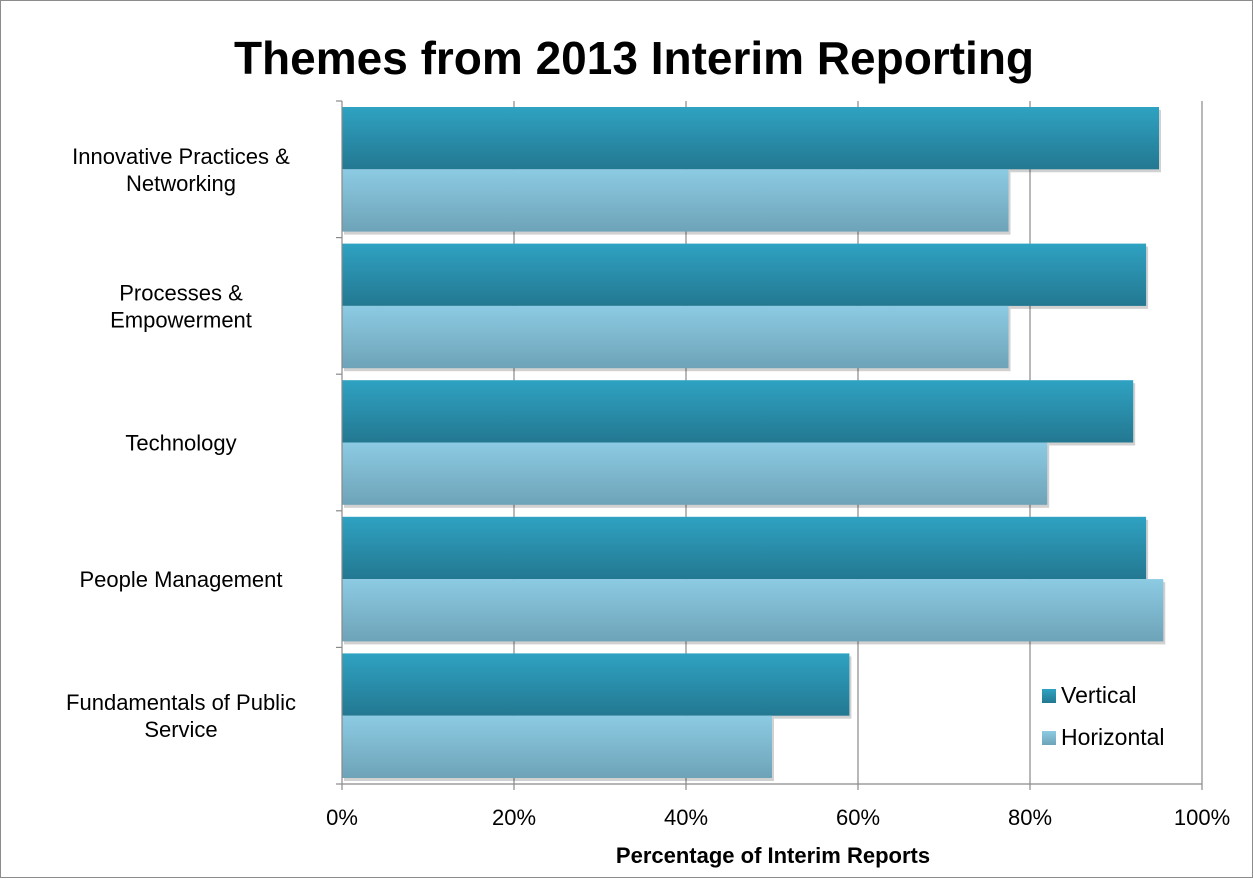  Describe the element at coordinates (1202, 817) in the screenshot. I see `x-tick-label-5: 100%` at that location.